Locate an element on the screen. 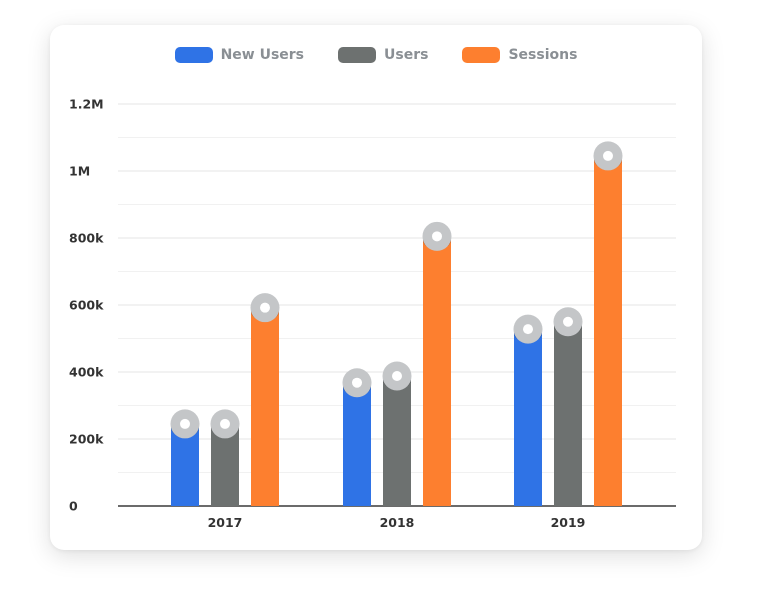 This screenshot has height=589, width=768. x-tick-label: 2018 is located at coordinates (397, 522).